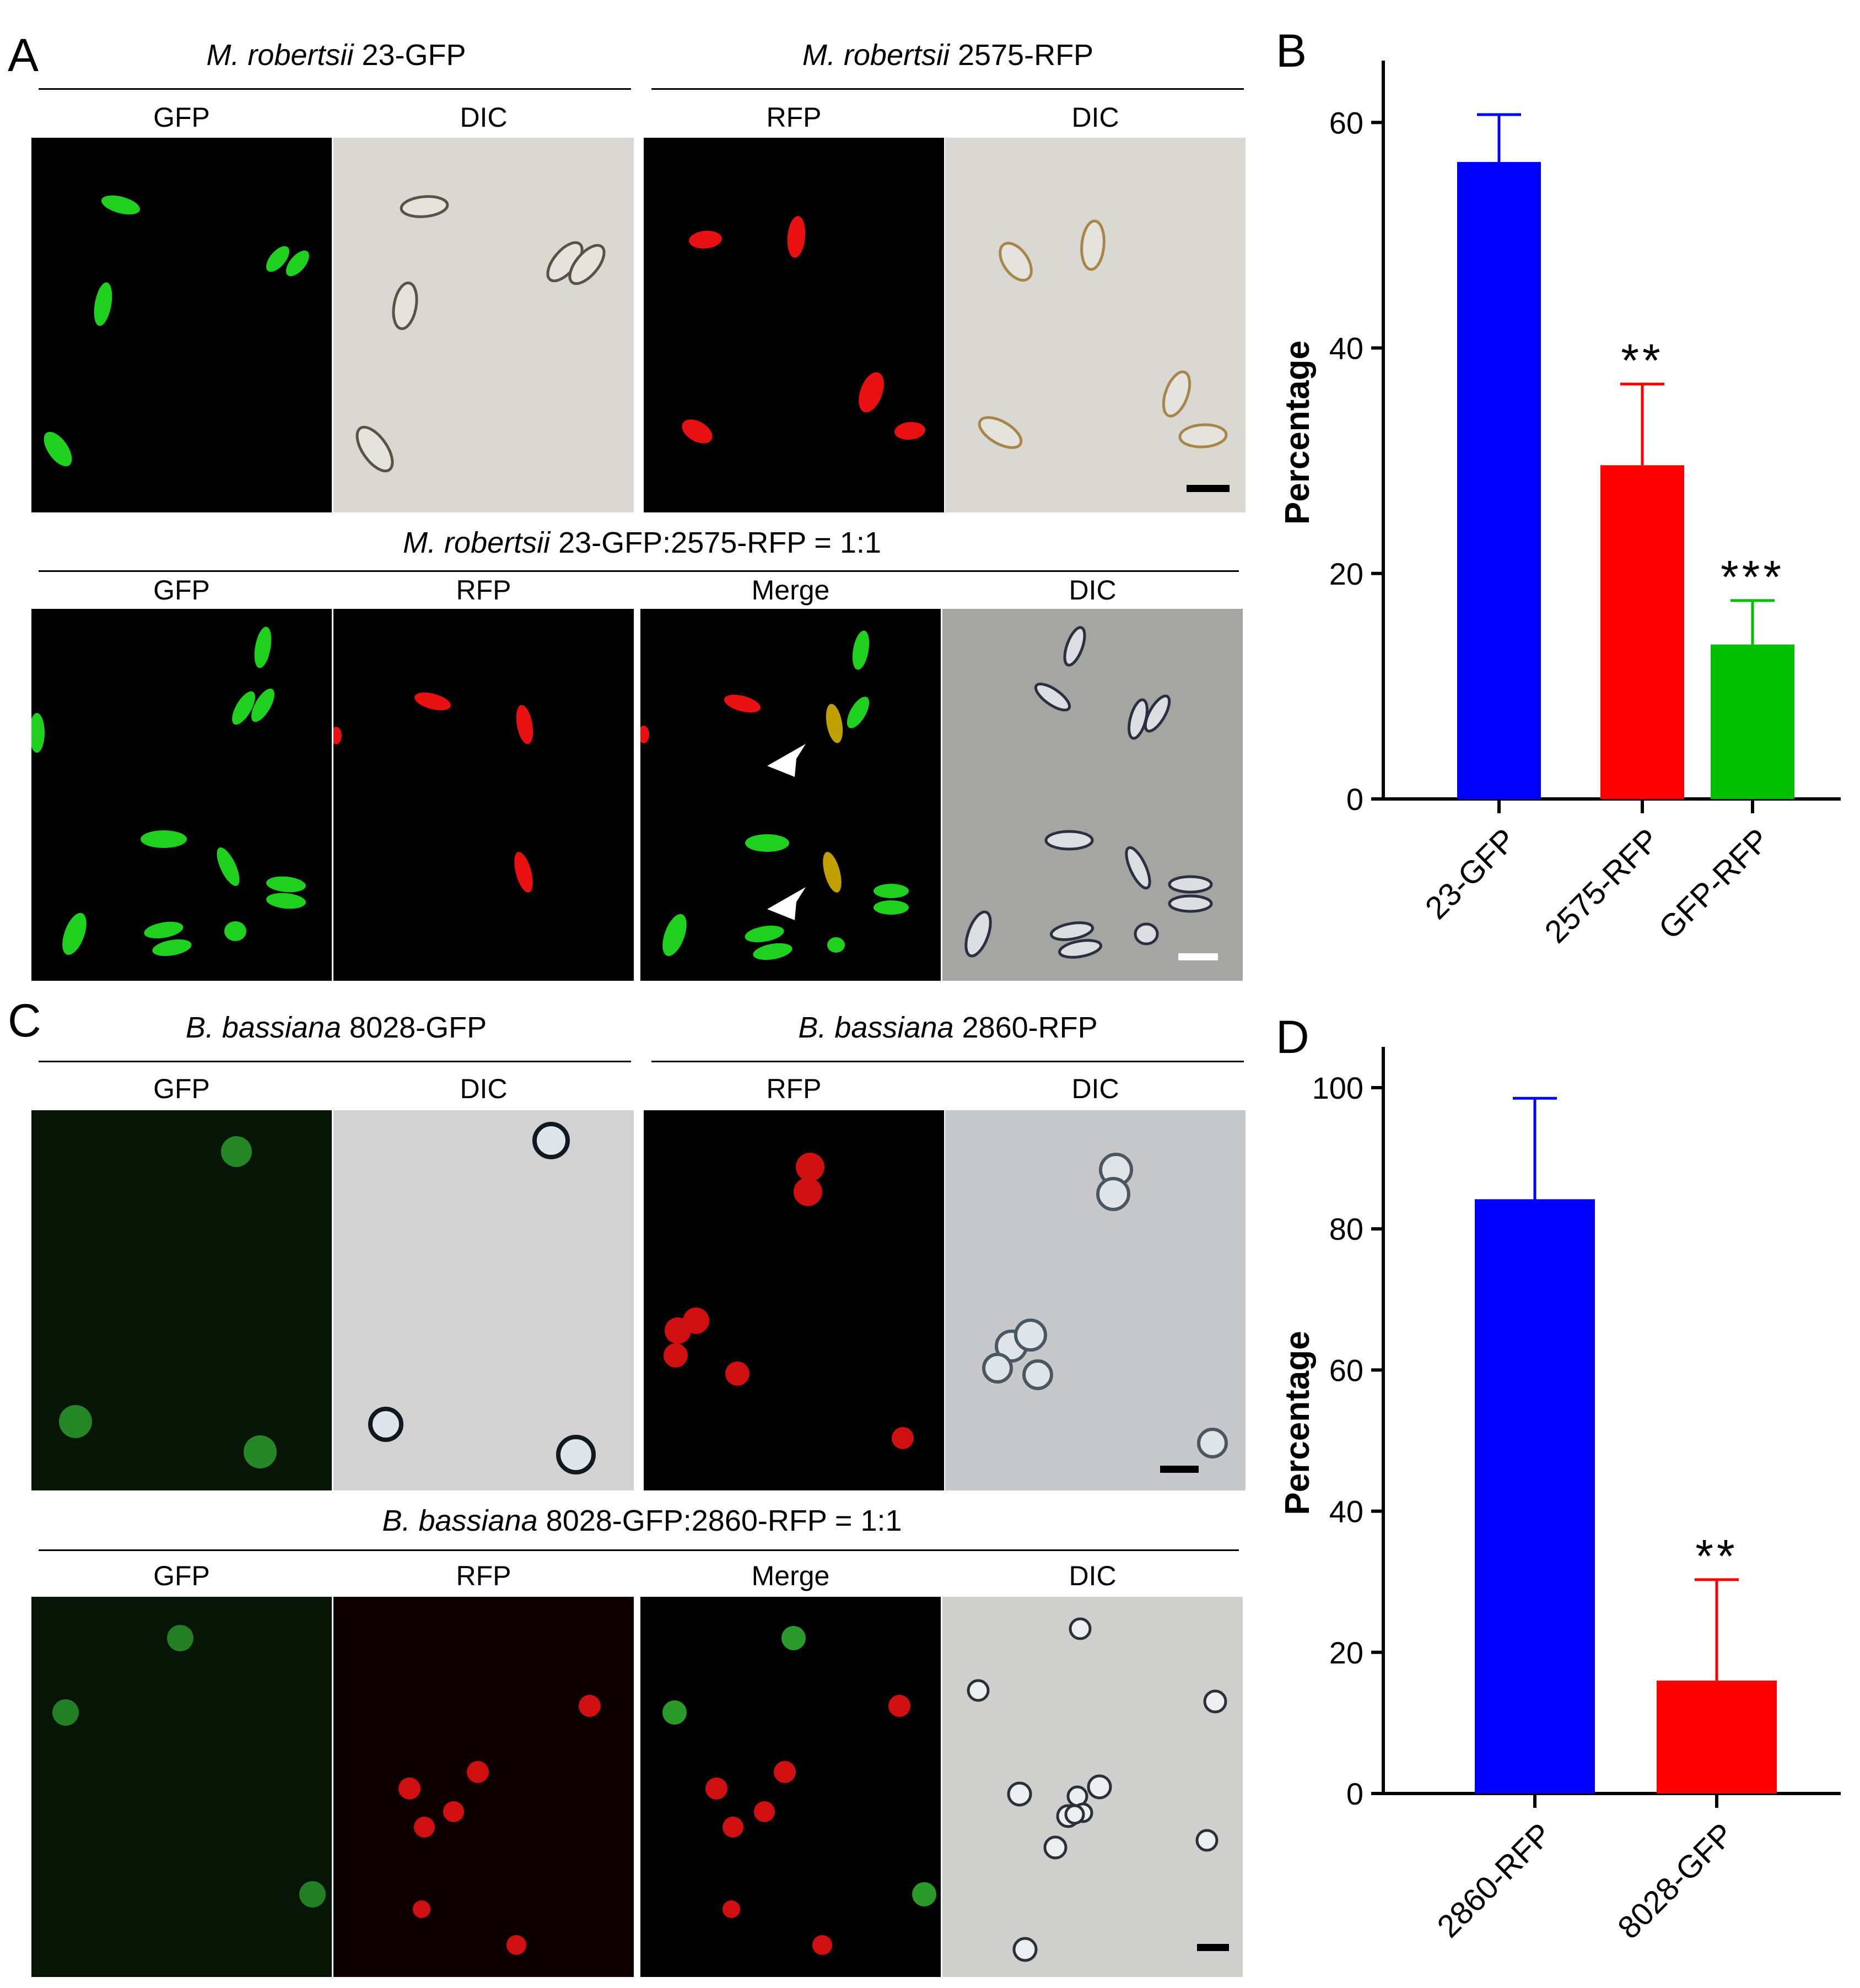 The height and width of the screenshot is (1988, 1860). Describe the element at coordinates (1291, 51) in the screenshot. I see `panel-letter-b: B` at that location.